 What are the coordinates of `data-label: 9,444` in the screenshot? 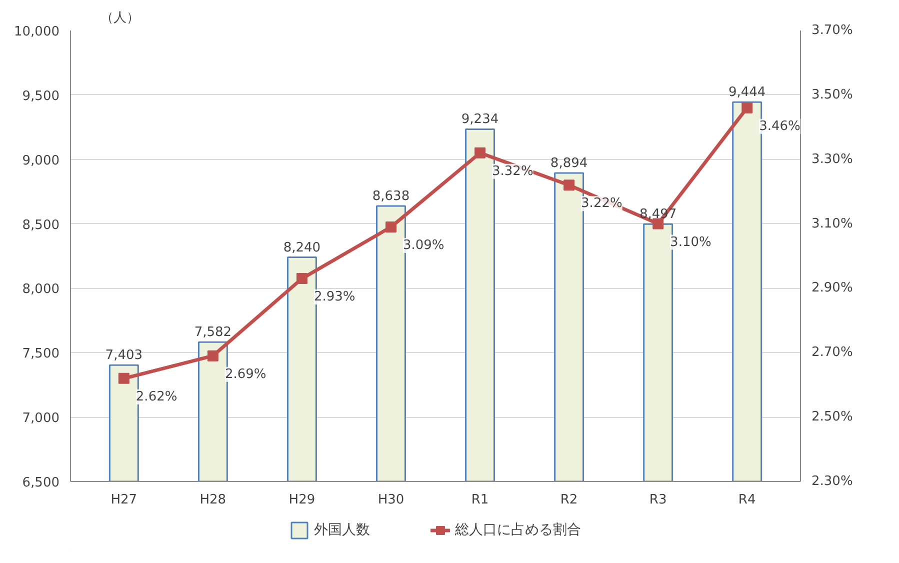 It's located at (747, 92).